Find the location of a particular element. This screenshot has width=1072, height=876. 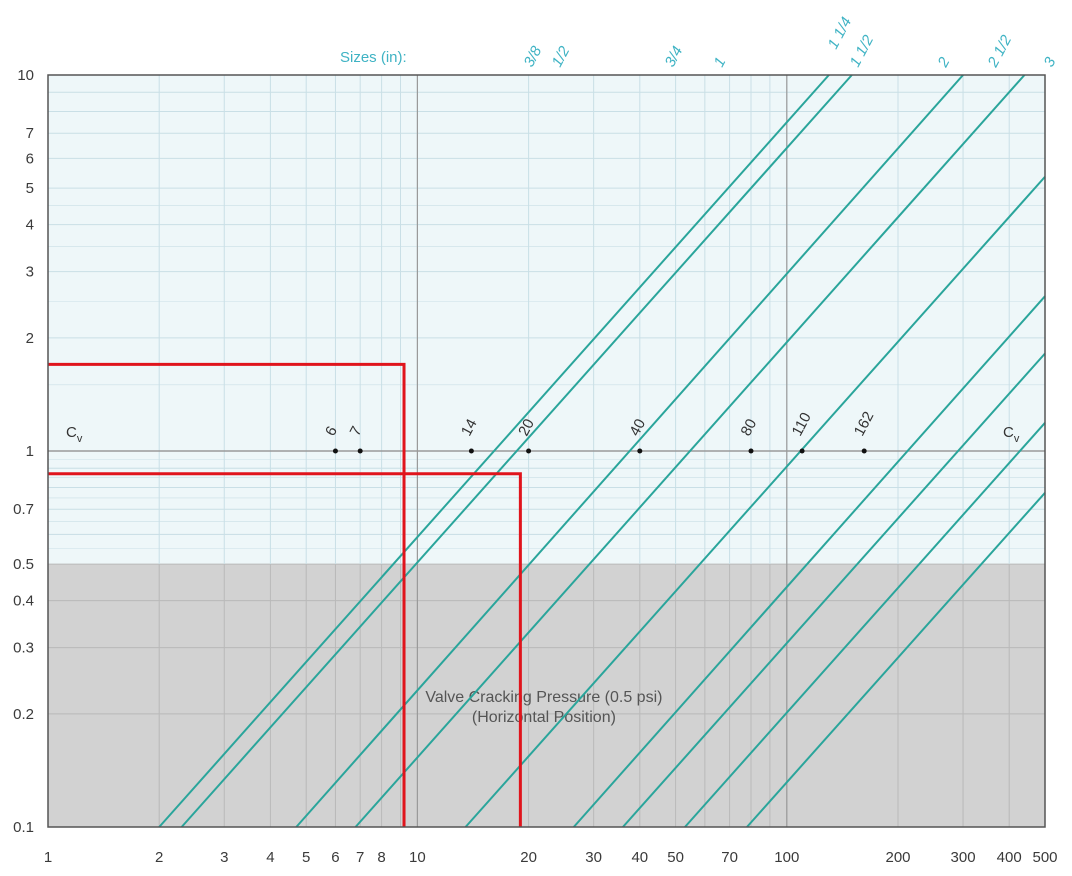

y-tick-1: 1 is located at coordinates (30, 451).